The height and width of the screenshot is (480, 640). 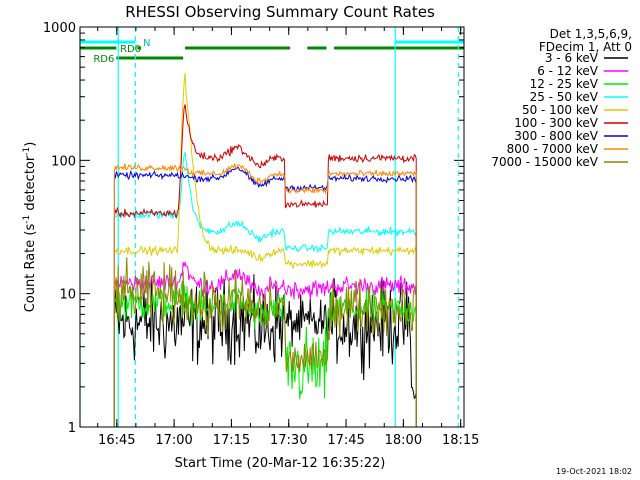 I want to click on flag-annotation-0: RD0, so click(x=130, y=49).